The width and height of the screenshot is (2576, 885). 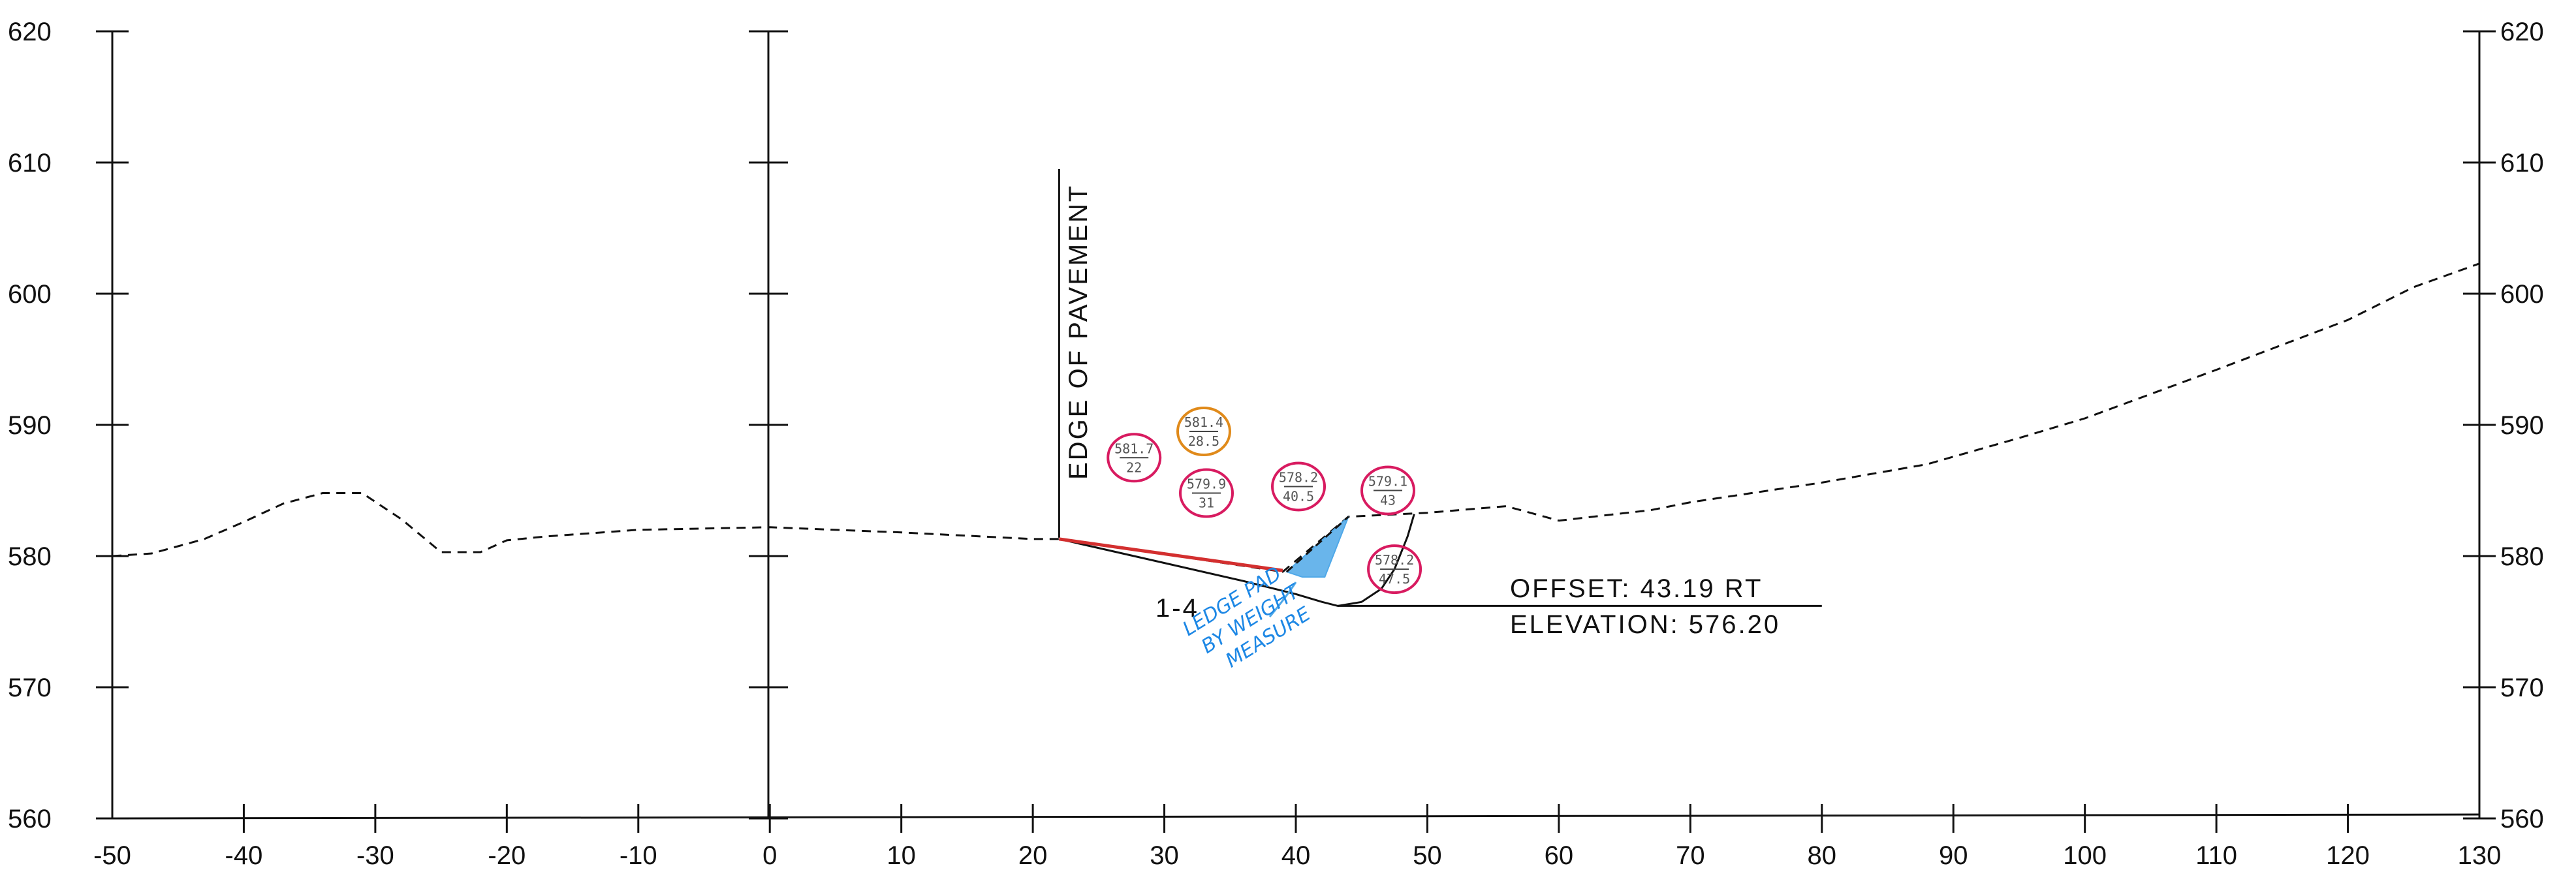 I want to click on marker-elevation: 581.7, so click(x=1134, y=448).